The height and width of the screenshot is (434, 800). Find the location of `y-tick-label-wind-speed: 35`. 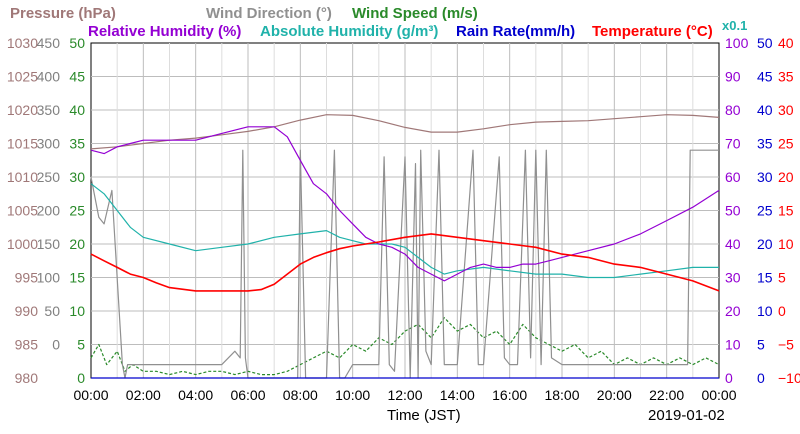

y-tick-label-wind-speed: 35 is located at coordinates (77, 144).